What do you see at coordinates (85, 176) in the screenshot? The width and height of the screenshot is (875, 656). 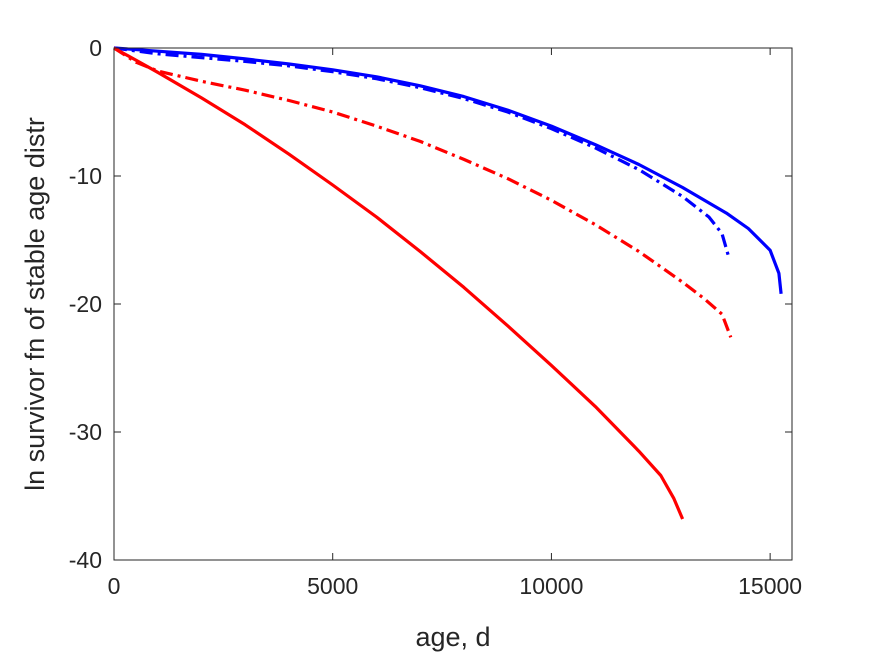 I see `y-tick-label: -10` at bounding box center [85, 176].